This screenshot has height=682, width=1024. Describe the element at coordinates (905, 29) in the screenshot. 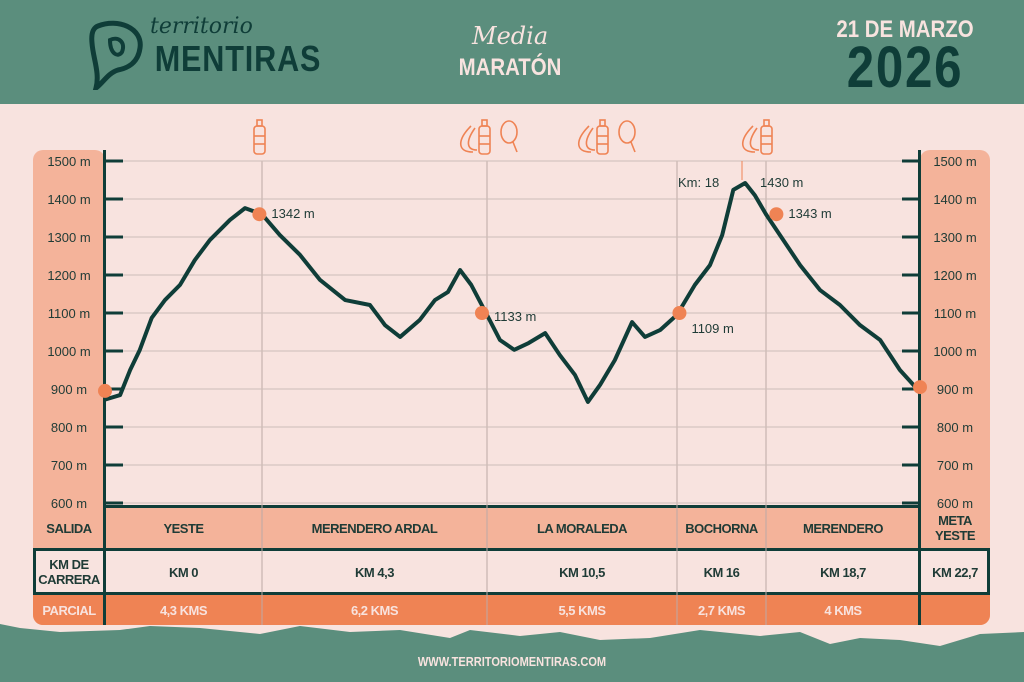

I see `event-date: 21 DE MARZO` at that location.